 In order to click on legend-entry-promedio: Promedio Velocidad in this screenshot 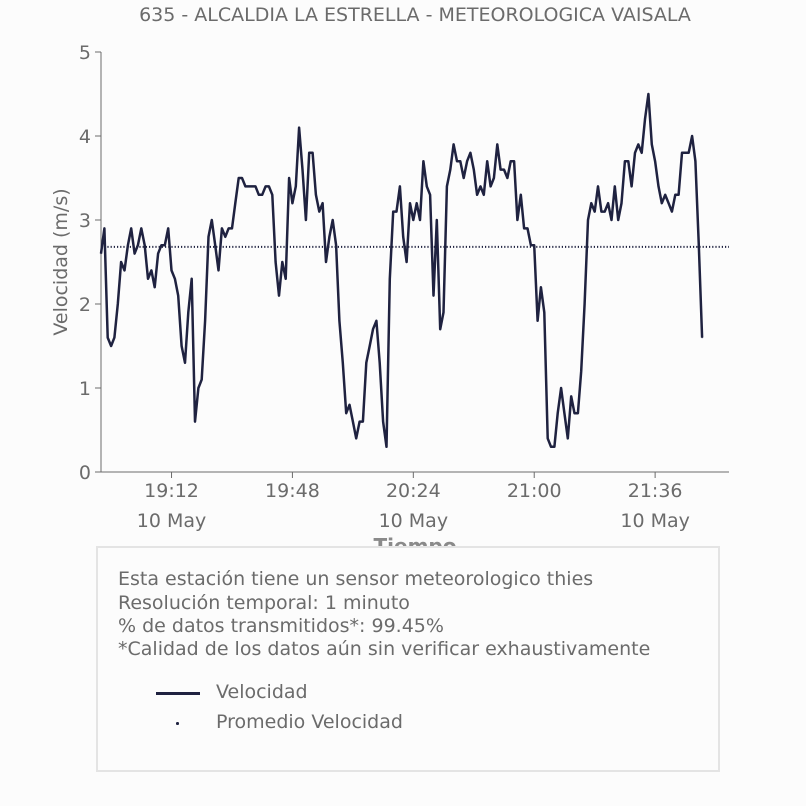, I will do `click(356, 723)`.